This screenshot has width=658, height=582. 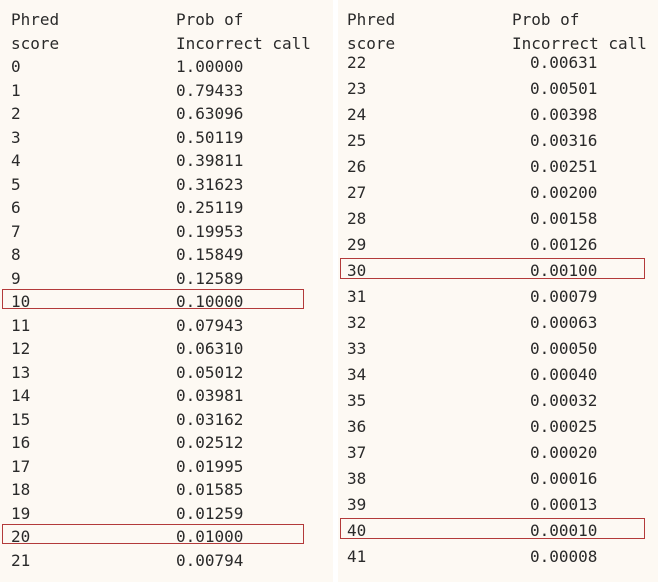 I want to click on error-probability-cell: 0.00020, so click(x=564, y=452).